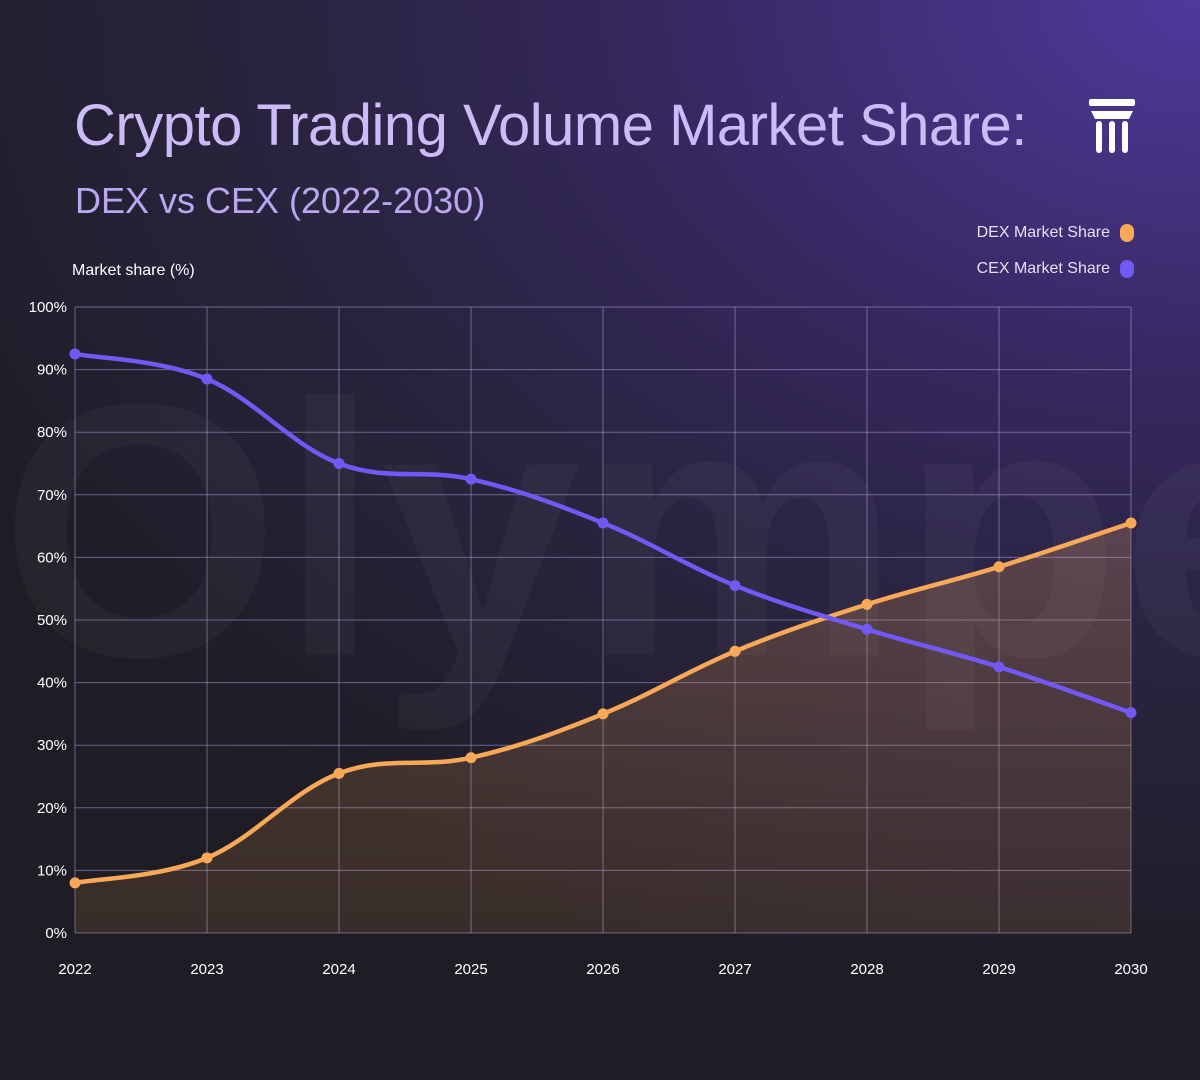  What do you see at coordinates (1127, 233) in the screenshot?
I see `legend-swatch-dex` at bounding box center [1127, 233].